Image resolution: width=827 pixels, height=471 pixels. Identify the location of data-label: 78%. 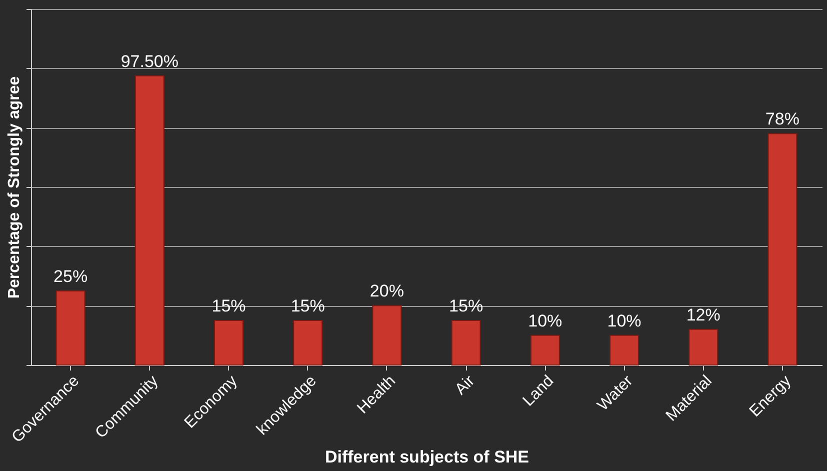
(782, 119).